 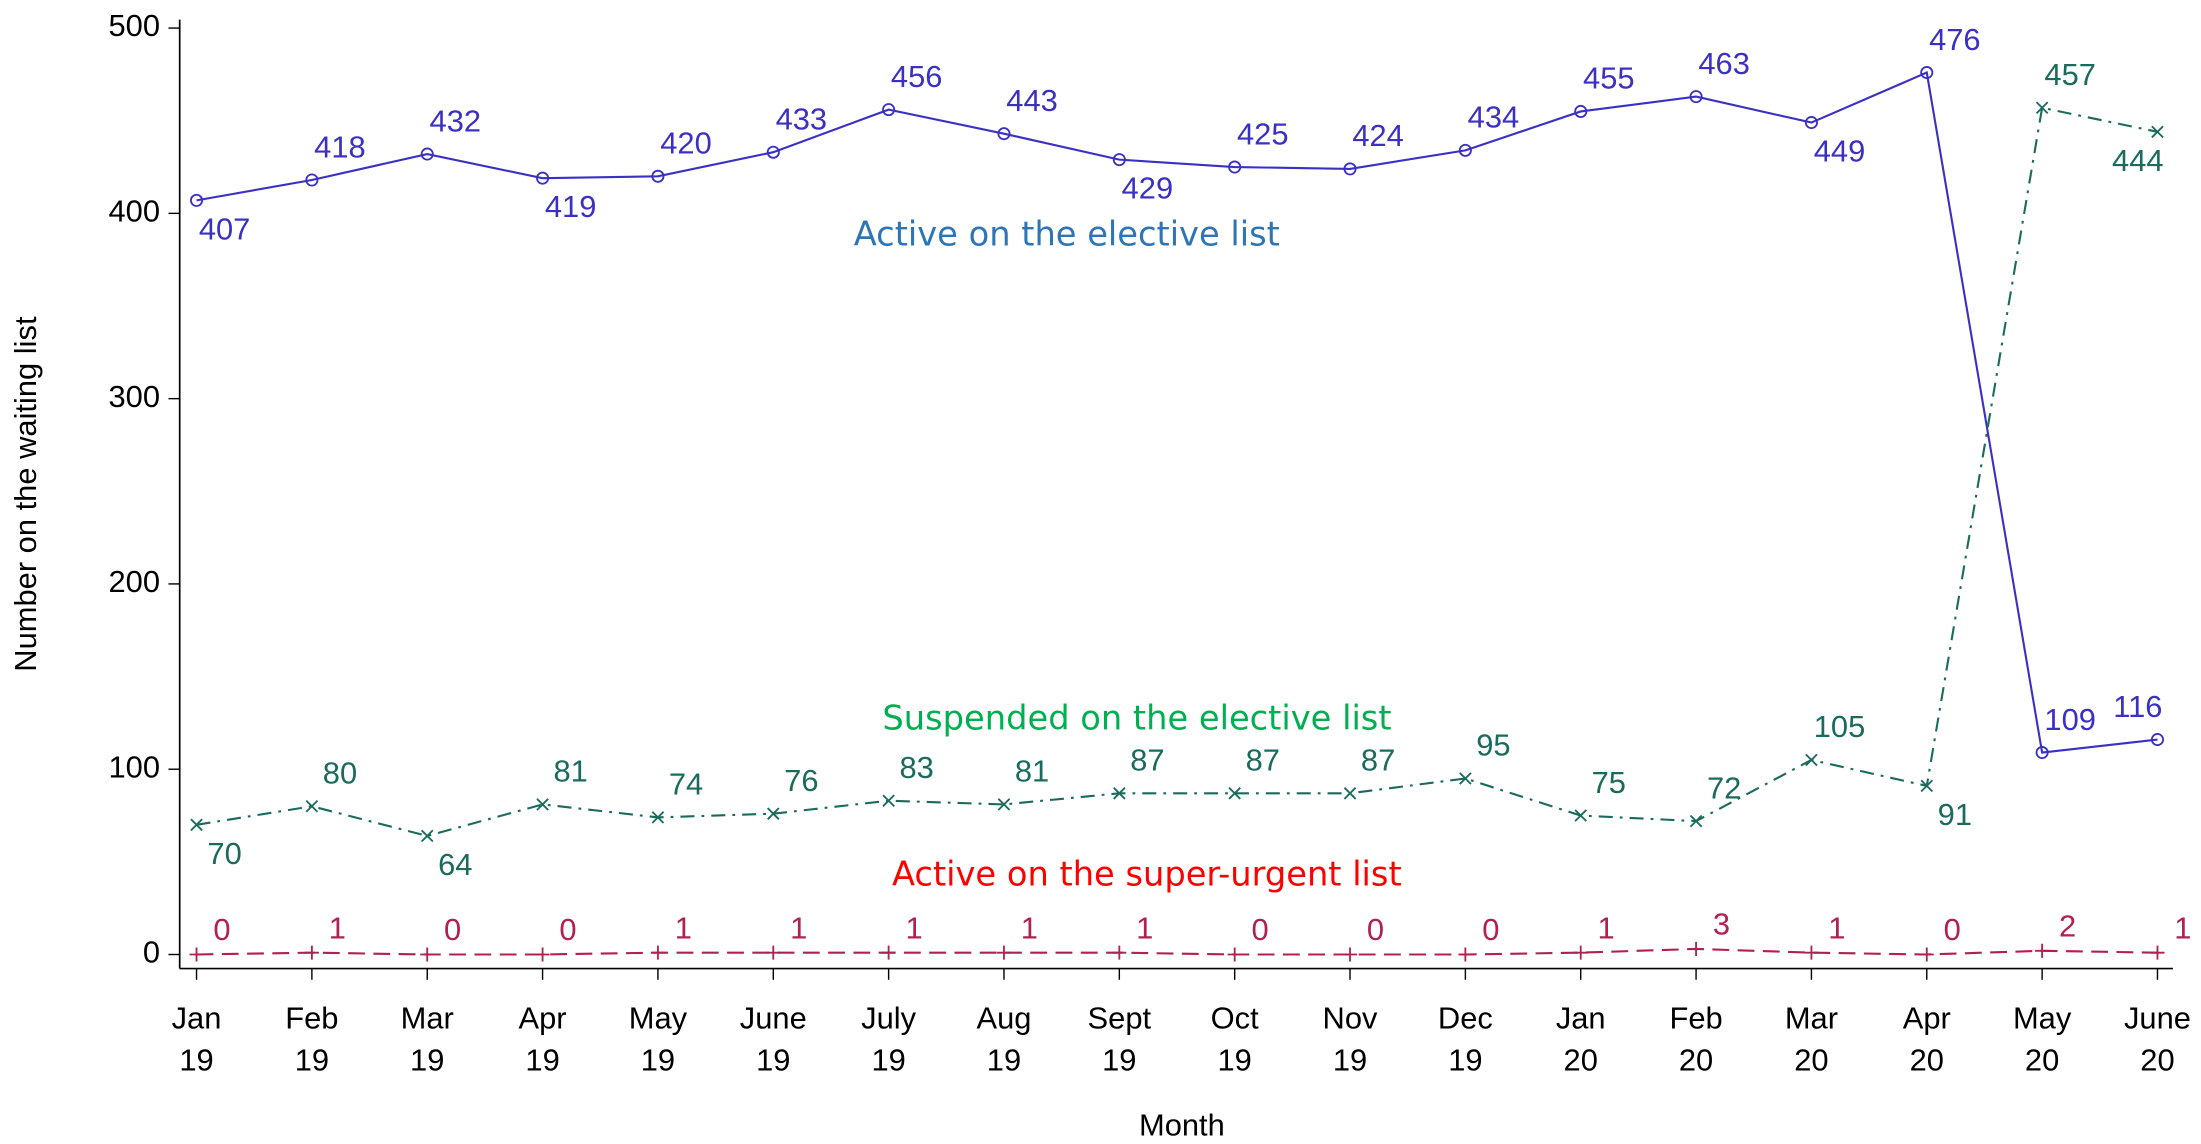 I want to click on series-name: Suspended on the elective list, so click(x=1136, y=718).